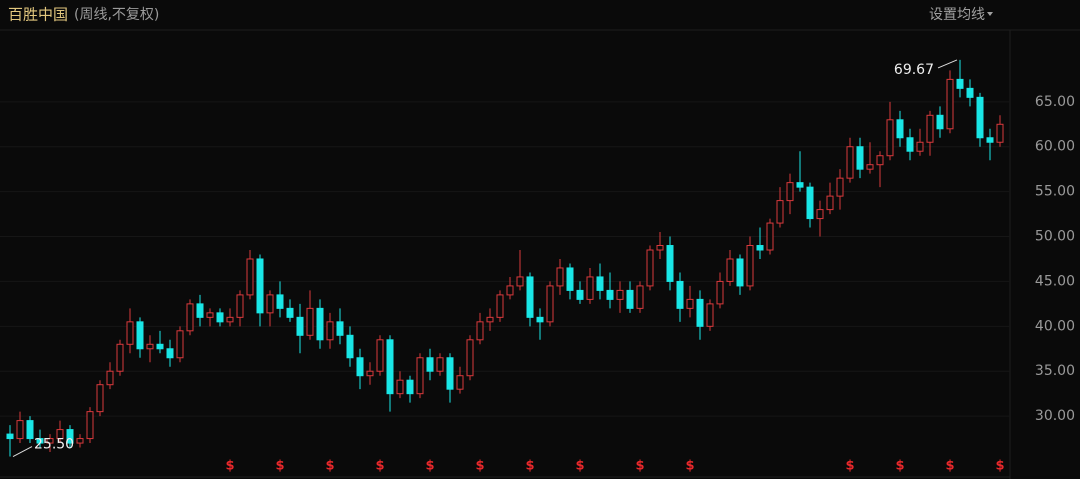 The image size is (1080, 479). Describe the element at coordinates (1055, 371) in the screenshot. I see `y-tick-label: 35.00` at that location.